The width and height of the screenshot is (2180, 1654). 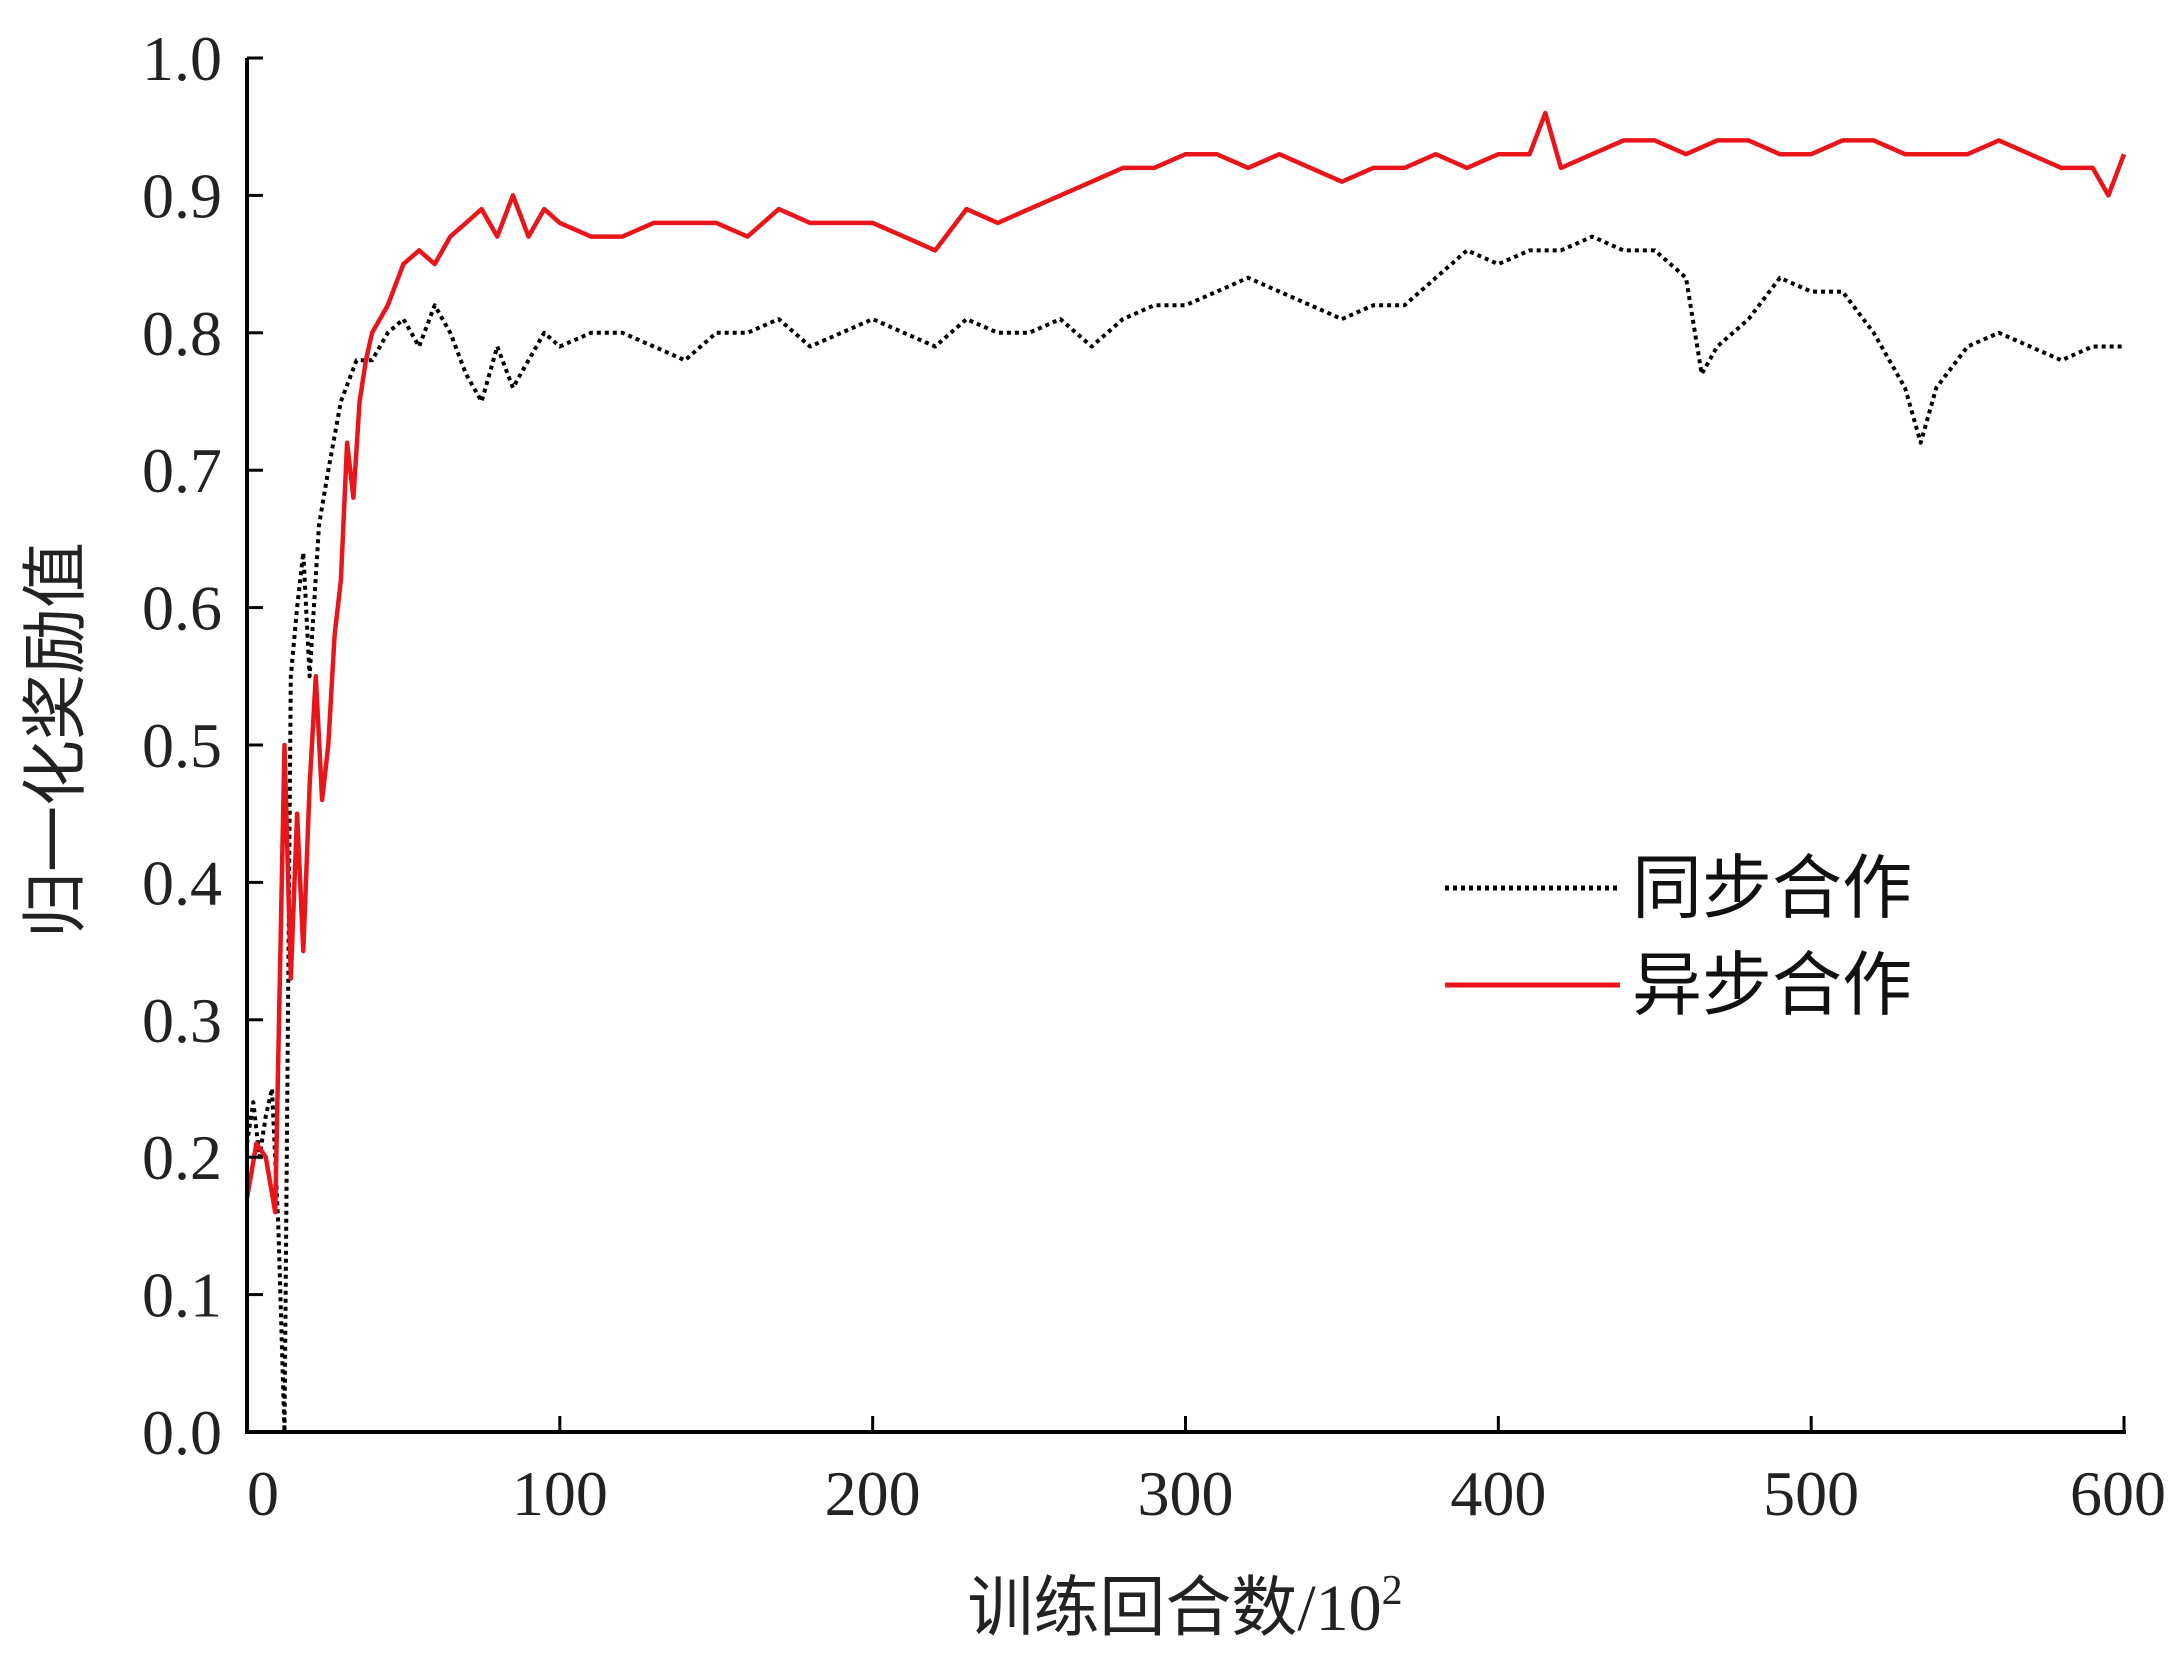 I want to click on x-tick-label: 300, so click(x=1186, y=1493).